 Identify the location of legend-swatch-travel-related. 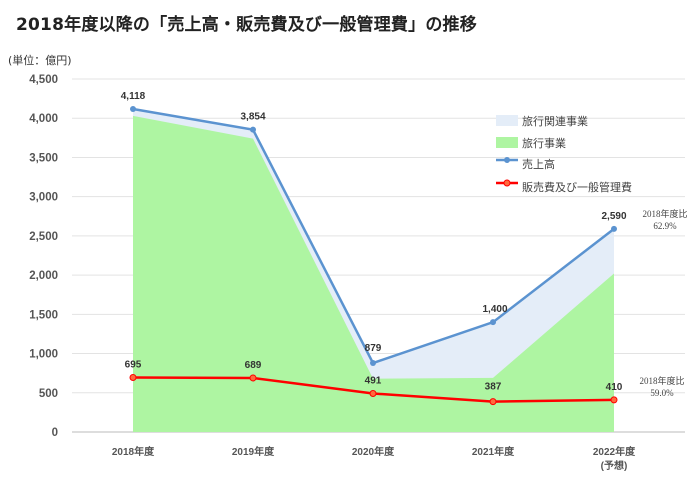
(507, 120).